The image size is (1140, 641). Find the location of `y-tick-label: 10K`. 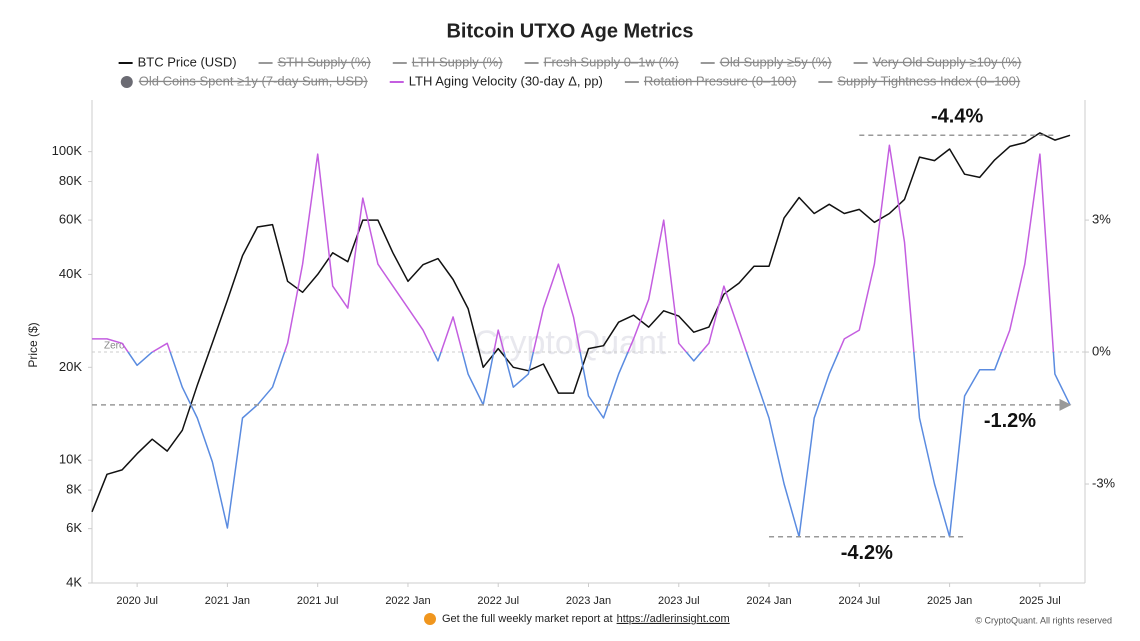

y-tick-label: 10K is located at coordinates (70, 459).